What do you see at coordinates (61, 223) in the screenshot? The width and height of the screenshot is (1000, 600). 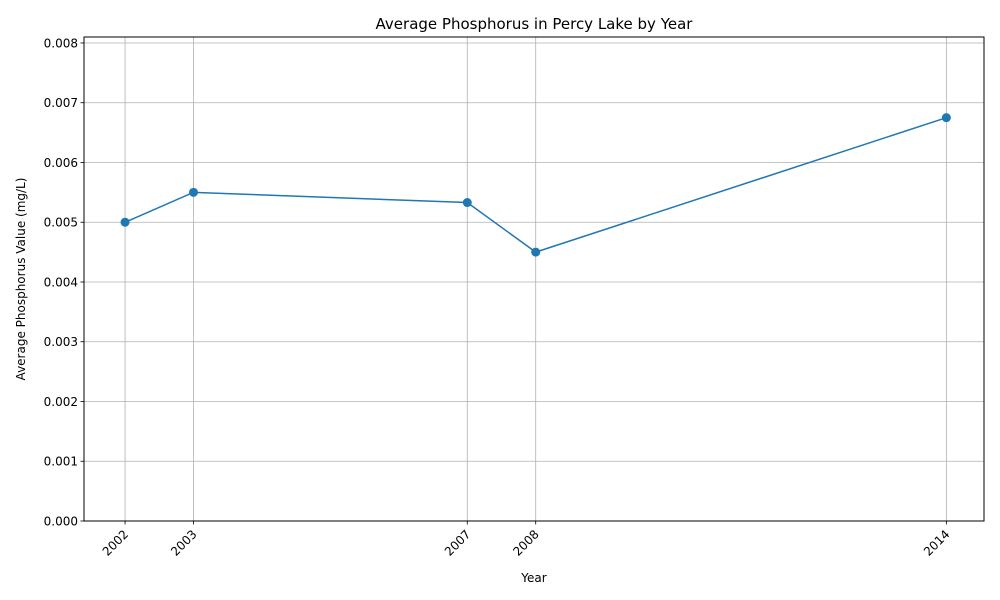 I see `y-tick-label: 0.005` at bounding box center [61, 223].